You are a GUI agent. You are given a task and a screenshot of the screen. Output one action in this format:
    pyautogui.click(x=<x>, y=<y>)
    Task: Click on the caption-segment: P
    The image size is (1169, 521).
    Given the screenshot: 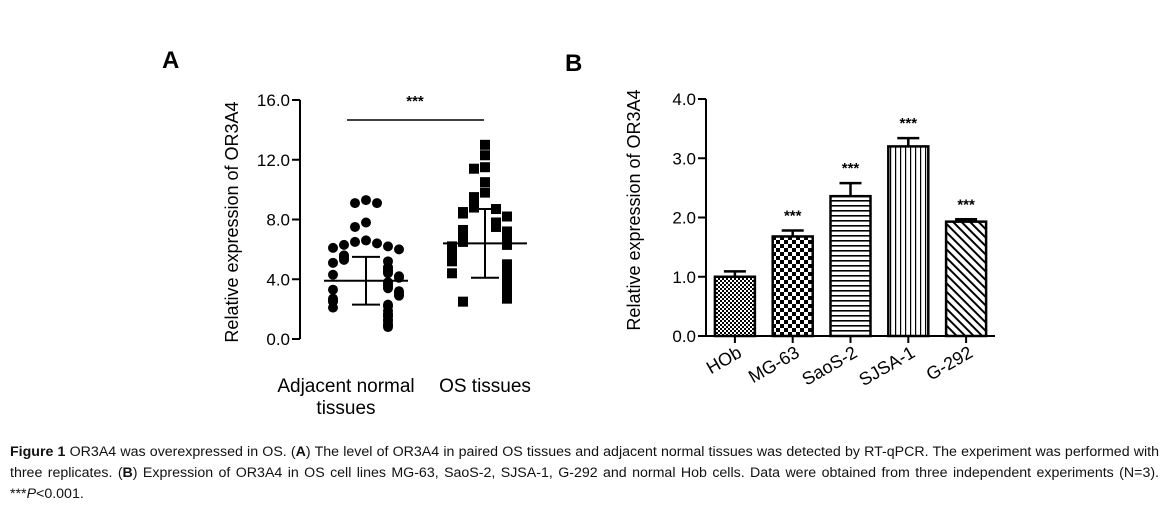 What is the action you would take?
    pyautogui.click(x=31, y=494)
    